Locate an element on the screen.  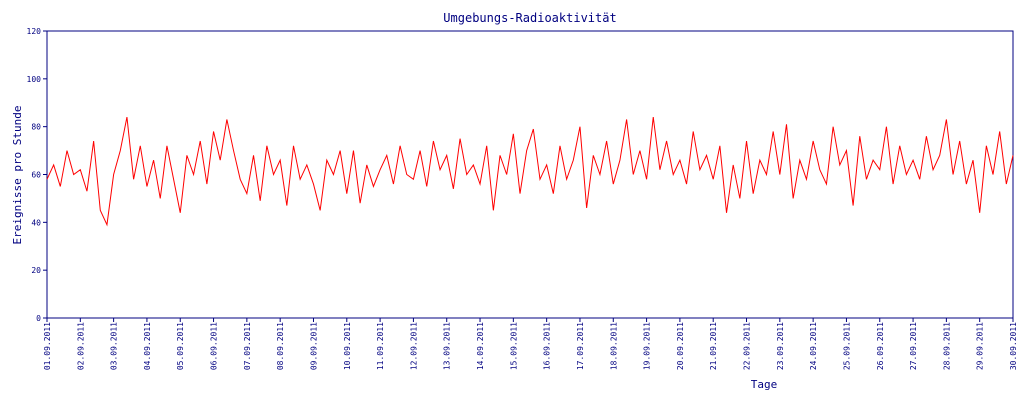
x-tick-label: 26.09.2011 is located at coordinates (880, 346).